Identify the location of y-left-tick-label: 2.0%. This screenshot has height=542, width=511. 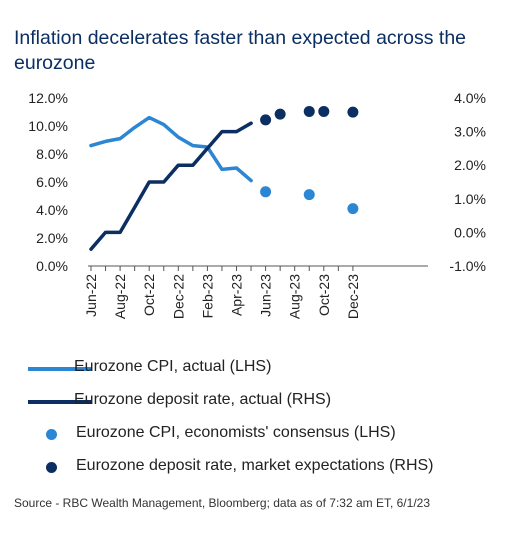
(52, 238).